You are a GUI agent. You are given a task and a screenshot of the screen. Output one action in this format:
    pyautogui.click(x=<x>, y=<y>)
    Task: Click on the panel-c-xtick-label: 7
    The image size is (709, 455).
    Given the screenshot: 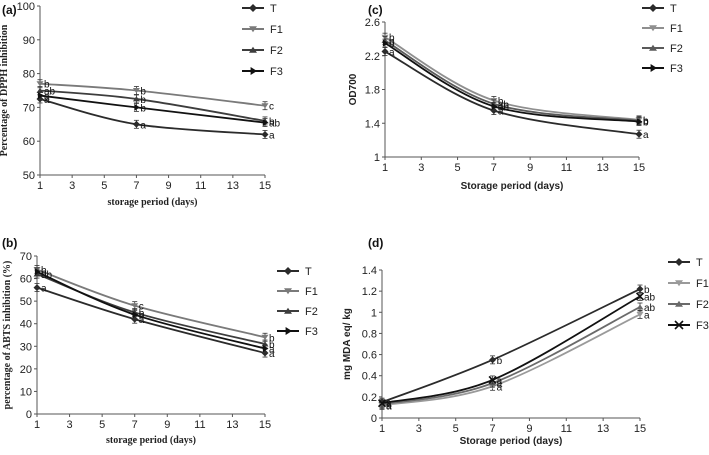 What is the action you would take?
    pyautogui.click(x=494, y=168)
    